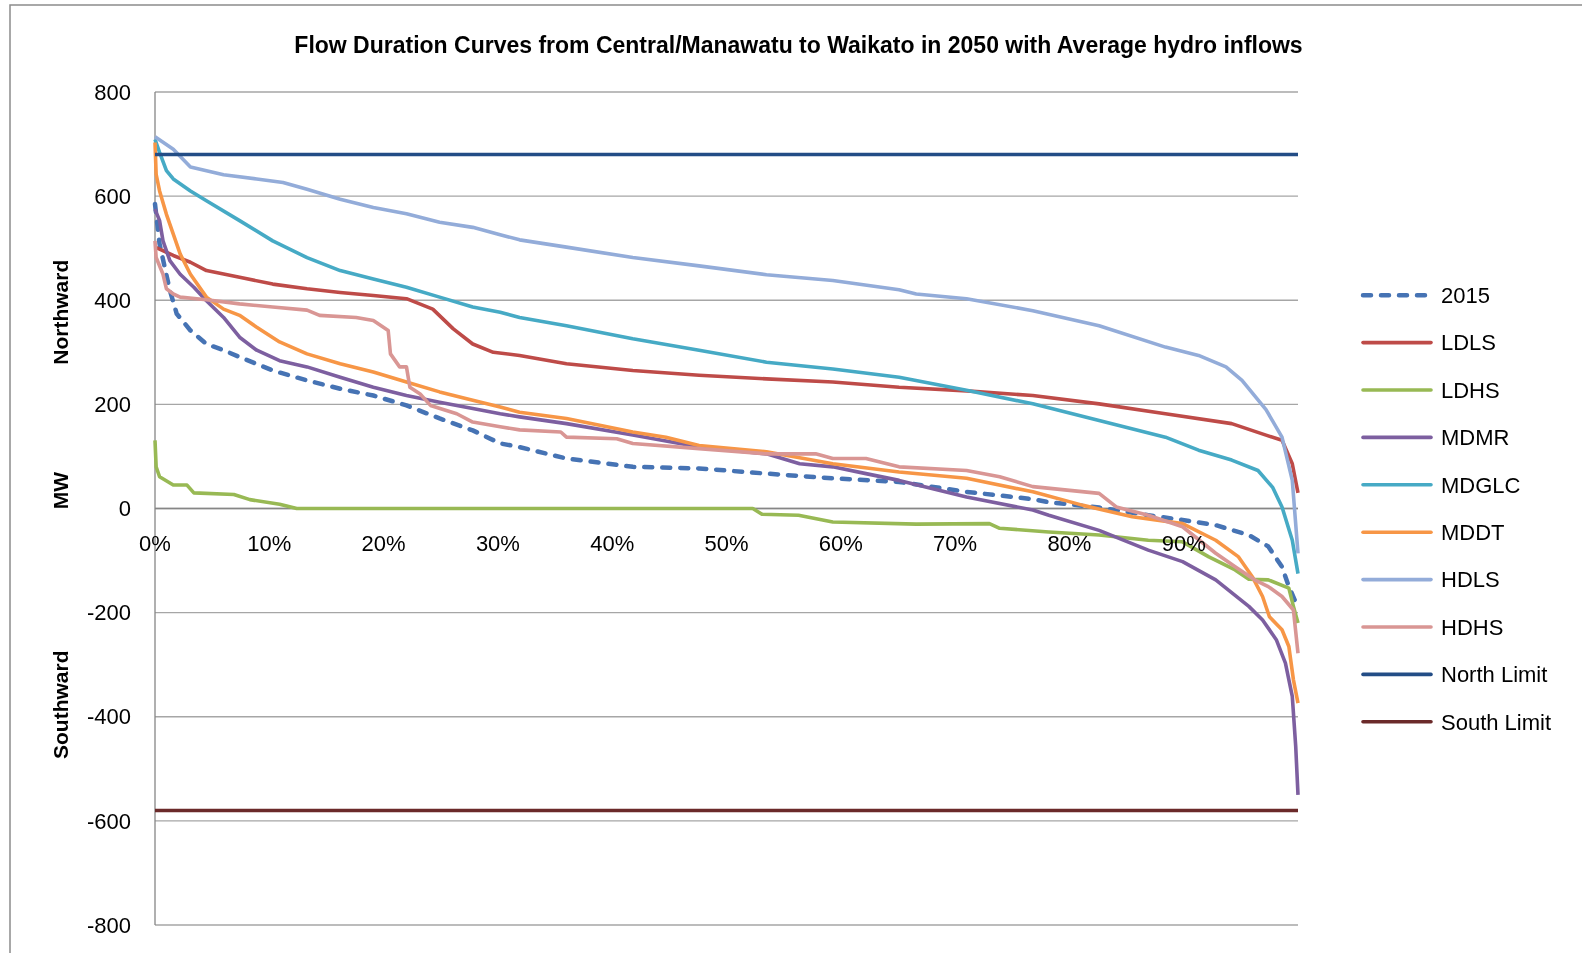  I want to click on legend-label: North Limit, so click(1494, 675).